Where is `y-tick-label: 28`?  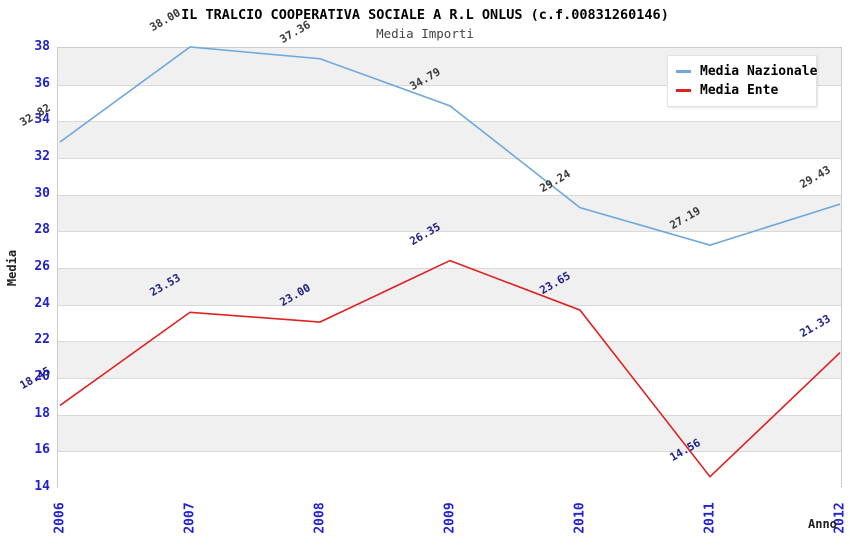 y-tick-label: 28 is located at coordinates (42, 230).